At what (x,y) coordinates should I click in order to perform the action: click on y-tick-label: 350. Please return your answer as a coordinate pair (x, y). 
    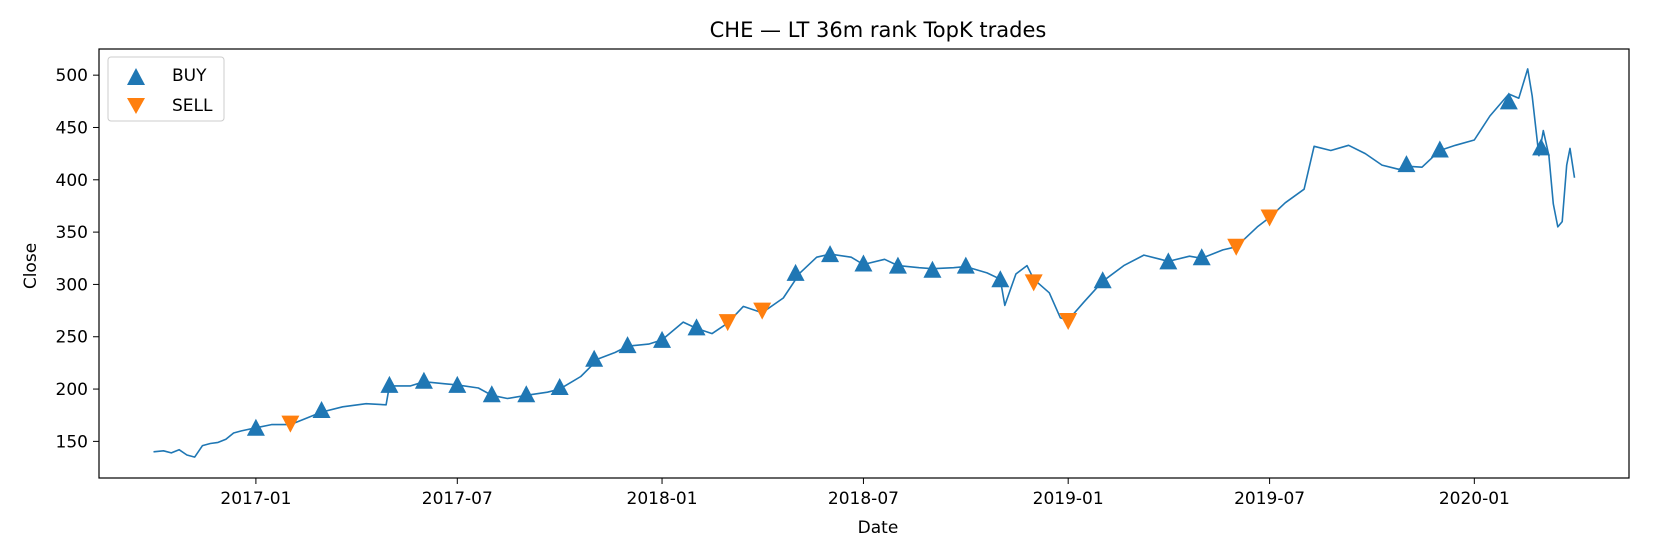
    Looking at the image, I should click on (72, 233).